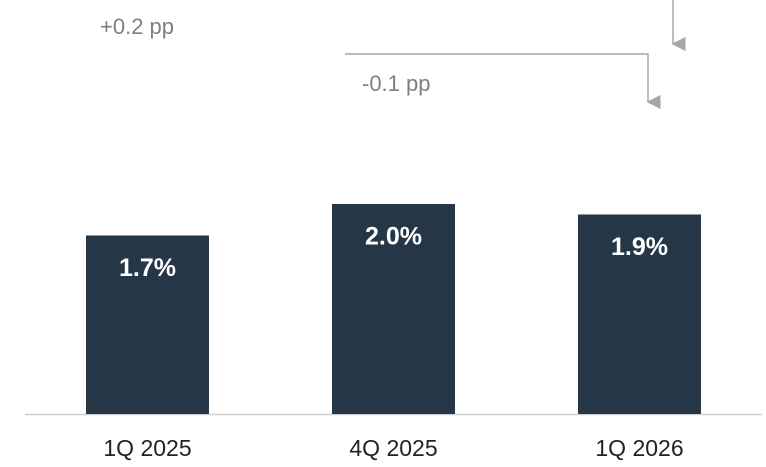 The width and height of the screenshot is (766, 467). I want to click on annotation: -0.1 pp, so click(396, 83).